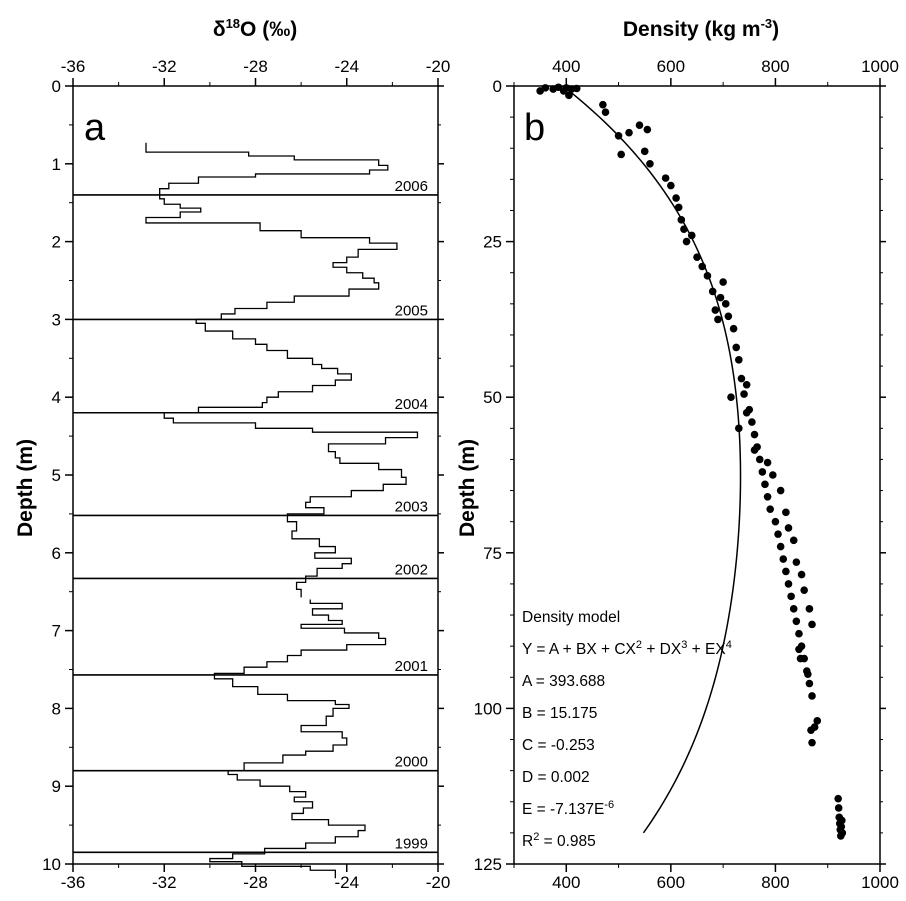  I want to click on b-ytick-label: 0, so click(497, 86).